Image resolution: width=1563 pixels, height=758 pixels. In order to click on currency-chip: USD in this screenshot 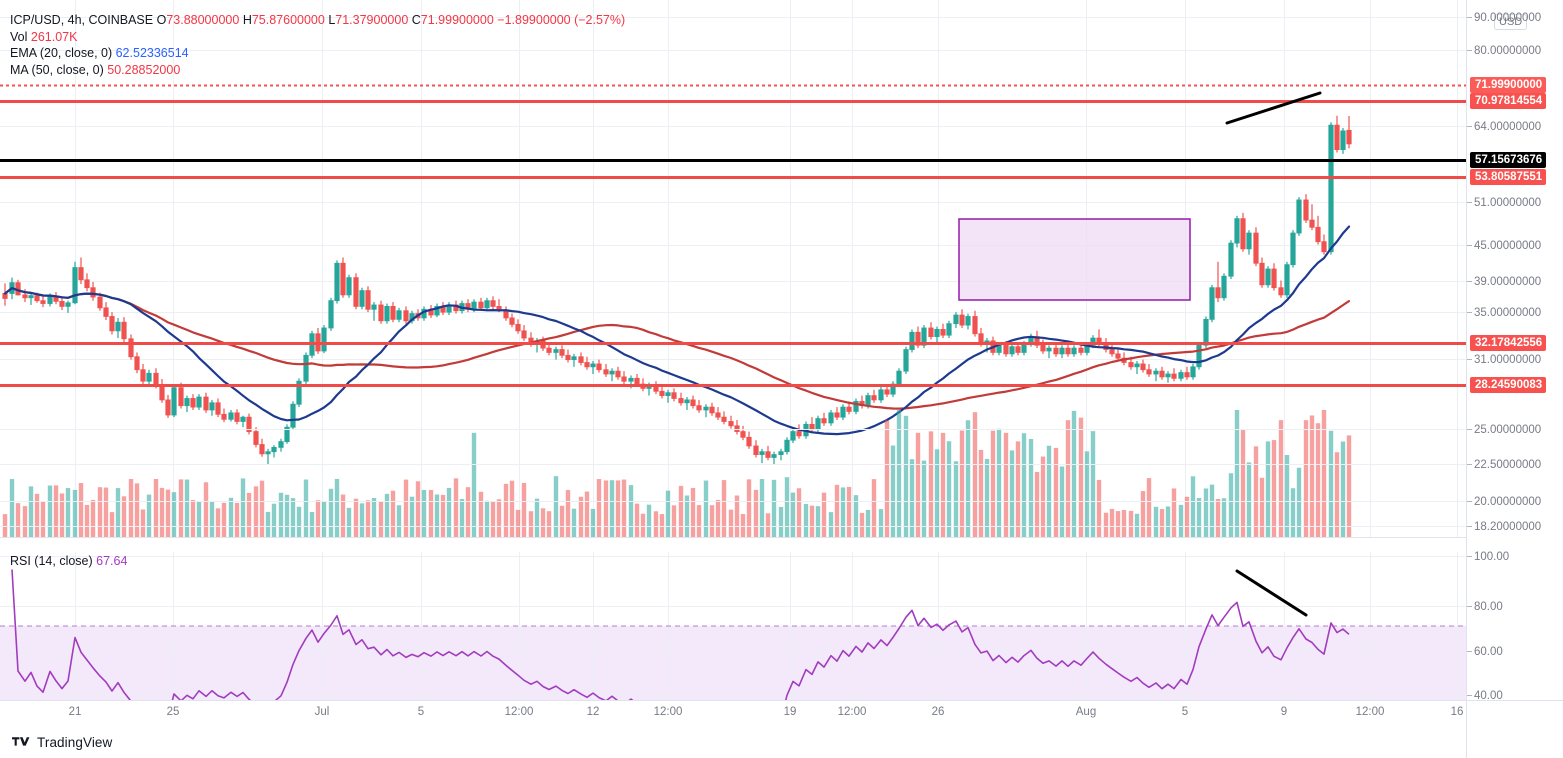, I will do `click(1511, 22)`.